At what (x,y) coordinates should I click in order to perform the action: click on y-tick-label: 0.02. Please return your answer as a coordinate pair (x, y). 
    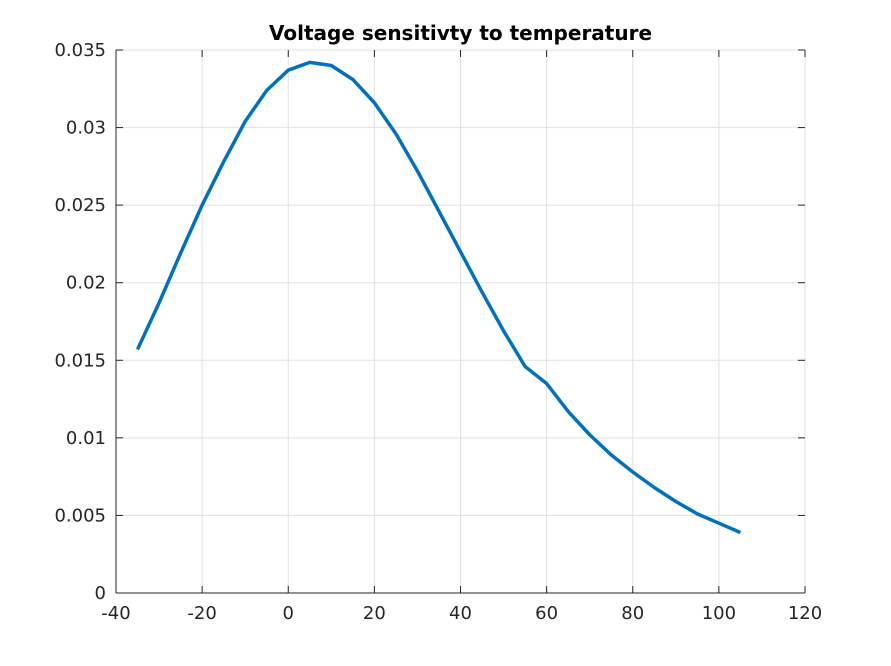
    Looking at the image, I should click on (86, 283).